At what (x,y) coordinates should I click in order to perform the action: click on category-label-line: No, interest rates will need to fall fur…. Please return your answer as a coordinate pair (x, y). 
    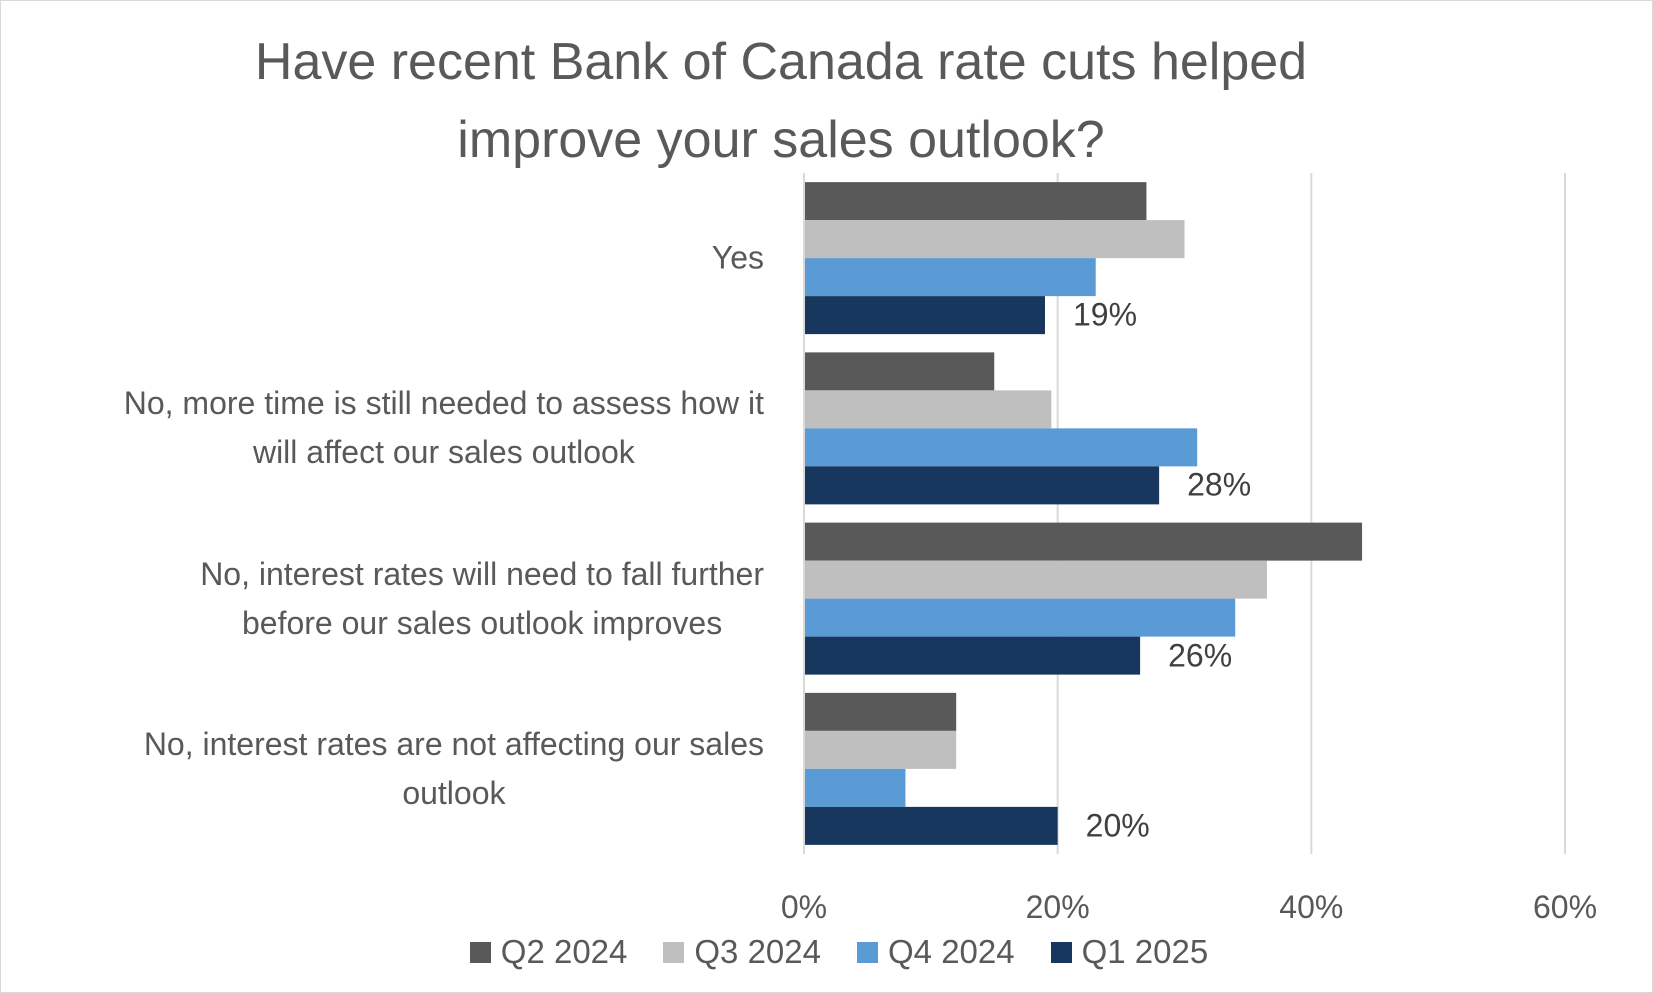
    Looking at the image, I should click on (482, 573).